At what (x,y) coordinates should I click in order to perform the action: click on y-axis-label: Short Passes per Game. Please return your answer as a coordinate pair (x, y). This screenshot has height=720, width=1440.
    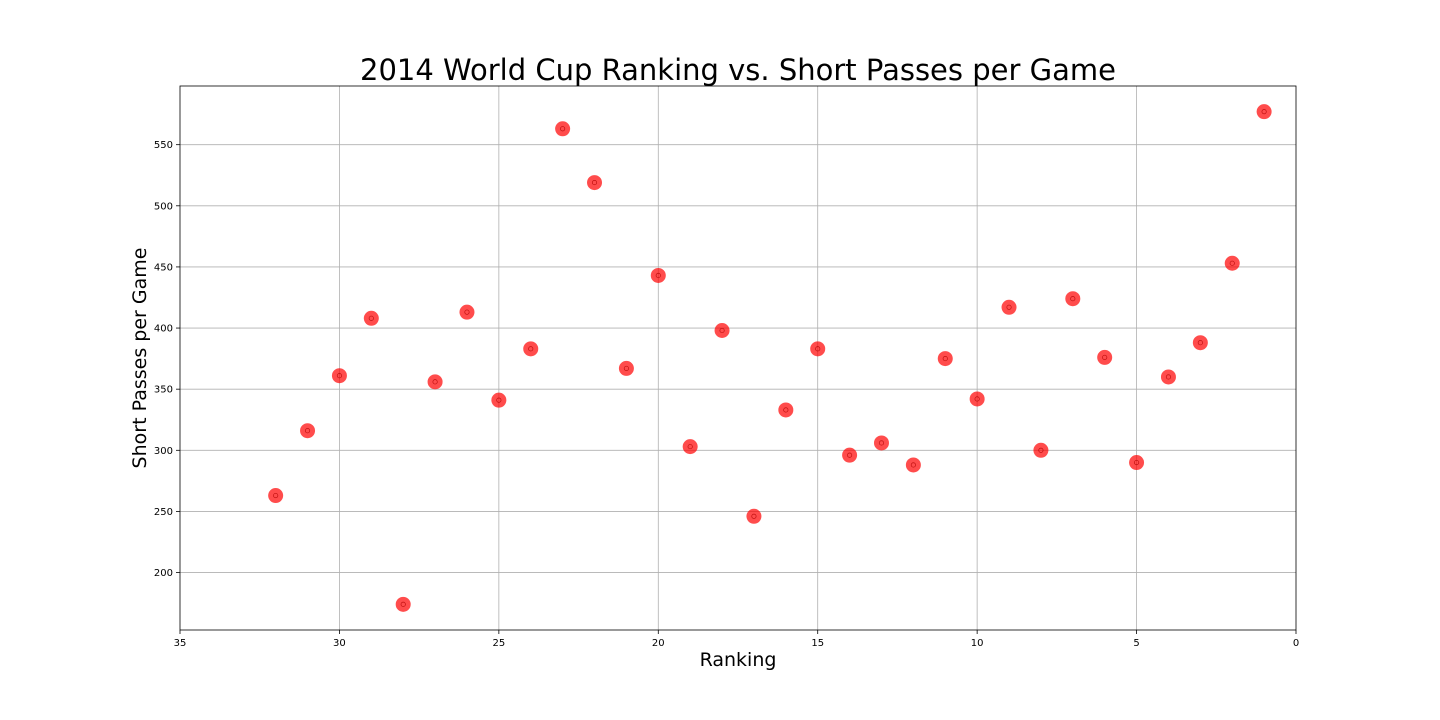
    Looking at the image, I should click on (140, 358).